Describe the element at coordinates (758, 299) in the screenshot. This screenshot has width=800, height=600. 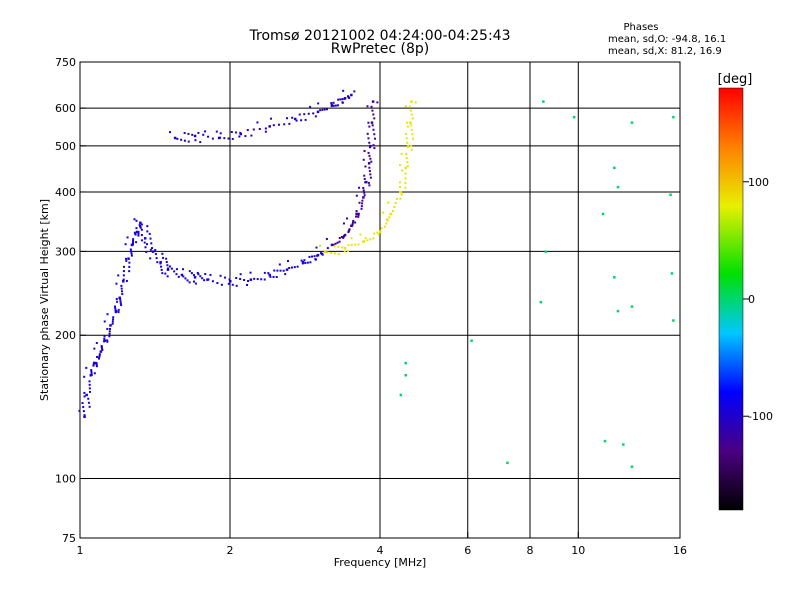
I see `colorbar-ticks: -100 0 100` at that location.